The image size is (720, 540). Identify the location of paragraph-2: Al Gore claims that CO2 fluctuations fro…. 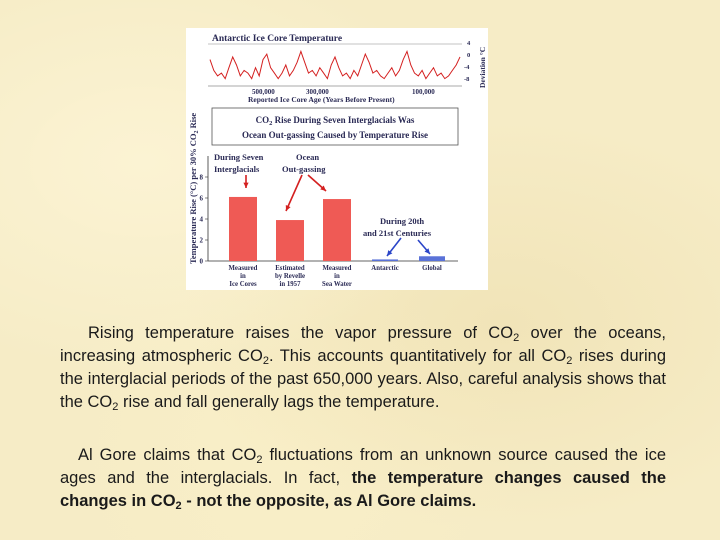
(363, 479).